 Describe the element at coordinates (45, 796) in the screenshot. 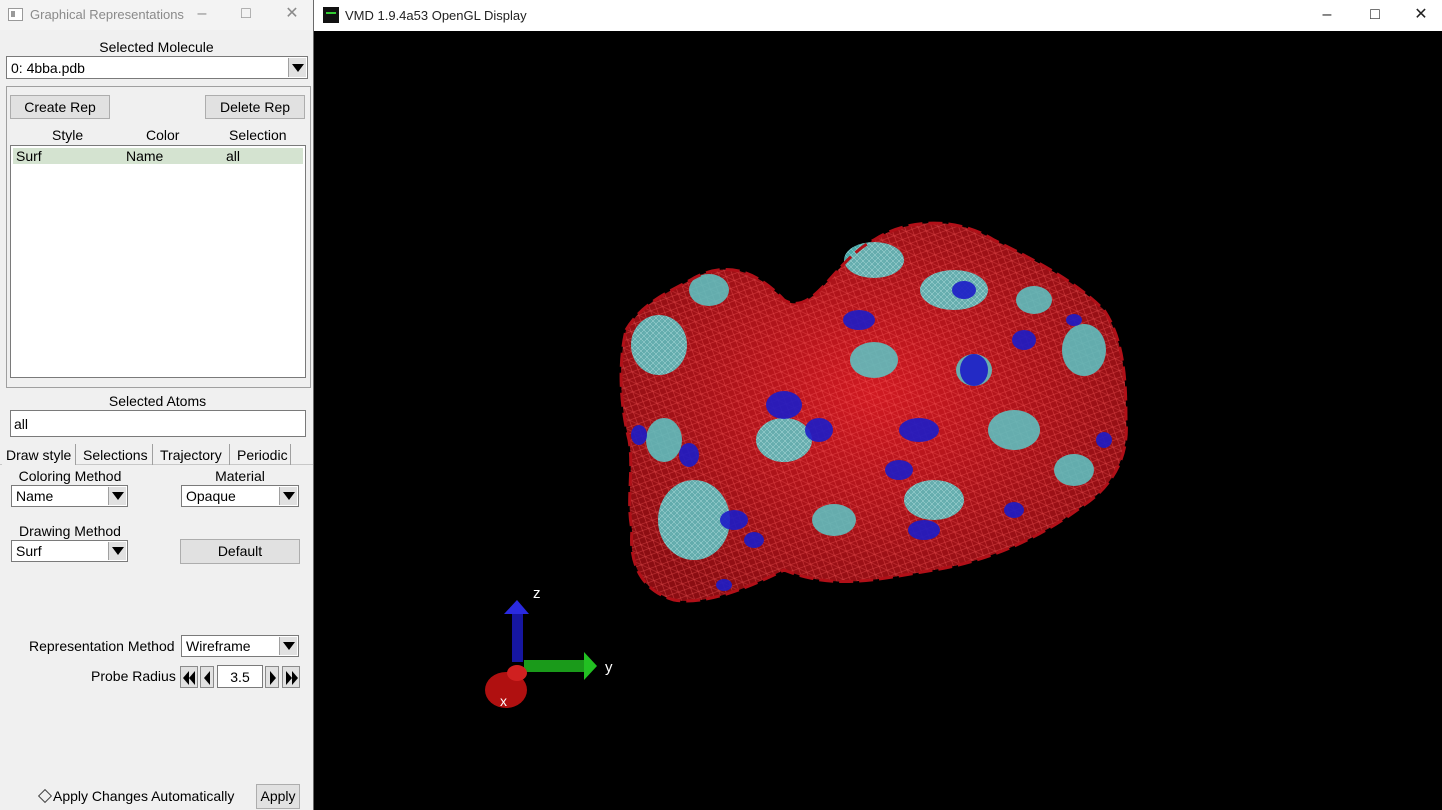

I see `apply-auto-checkbox` at that location.